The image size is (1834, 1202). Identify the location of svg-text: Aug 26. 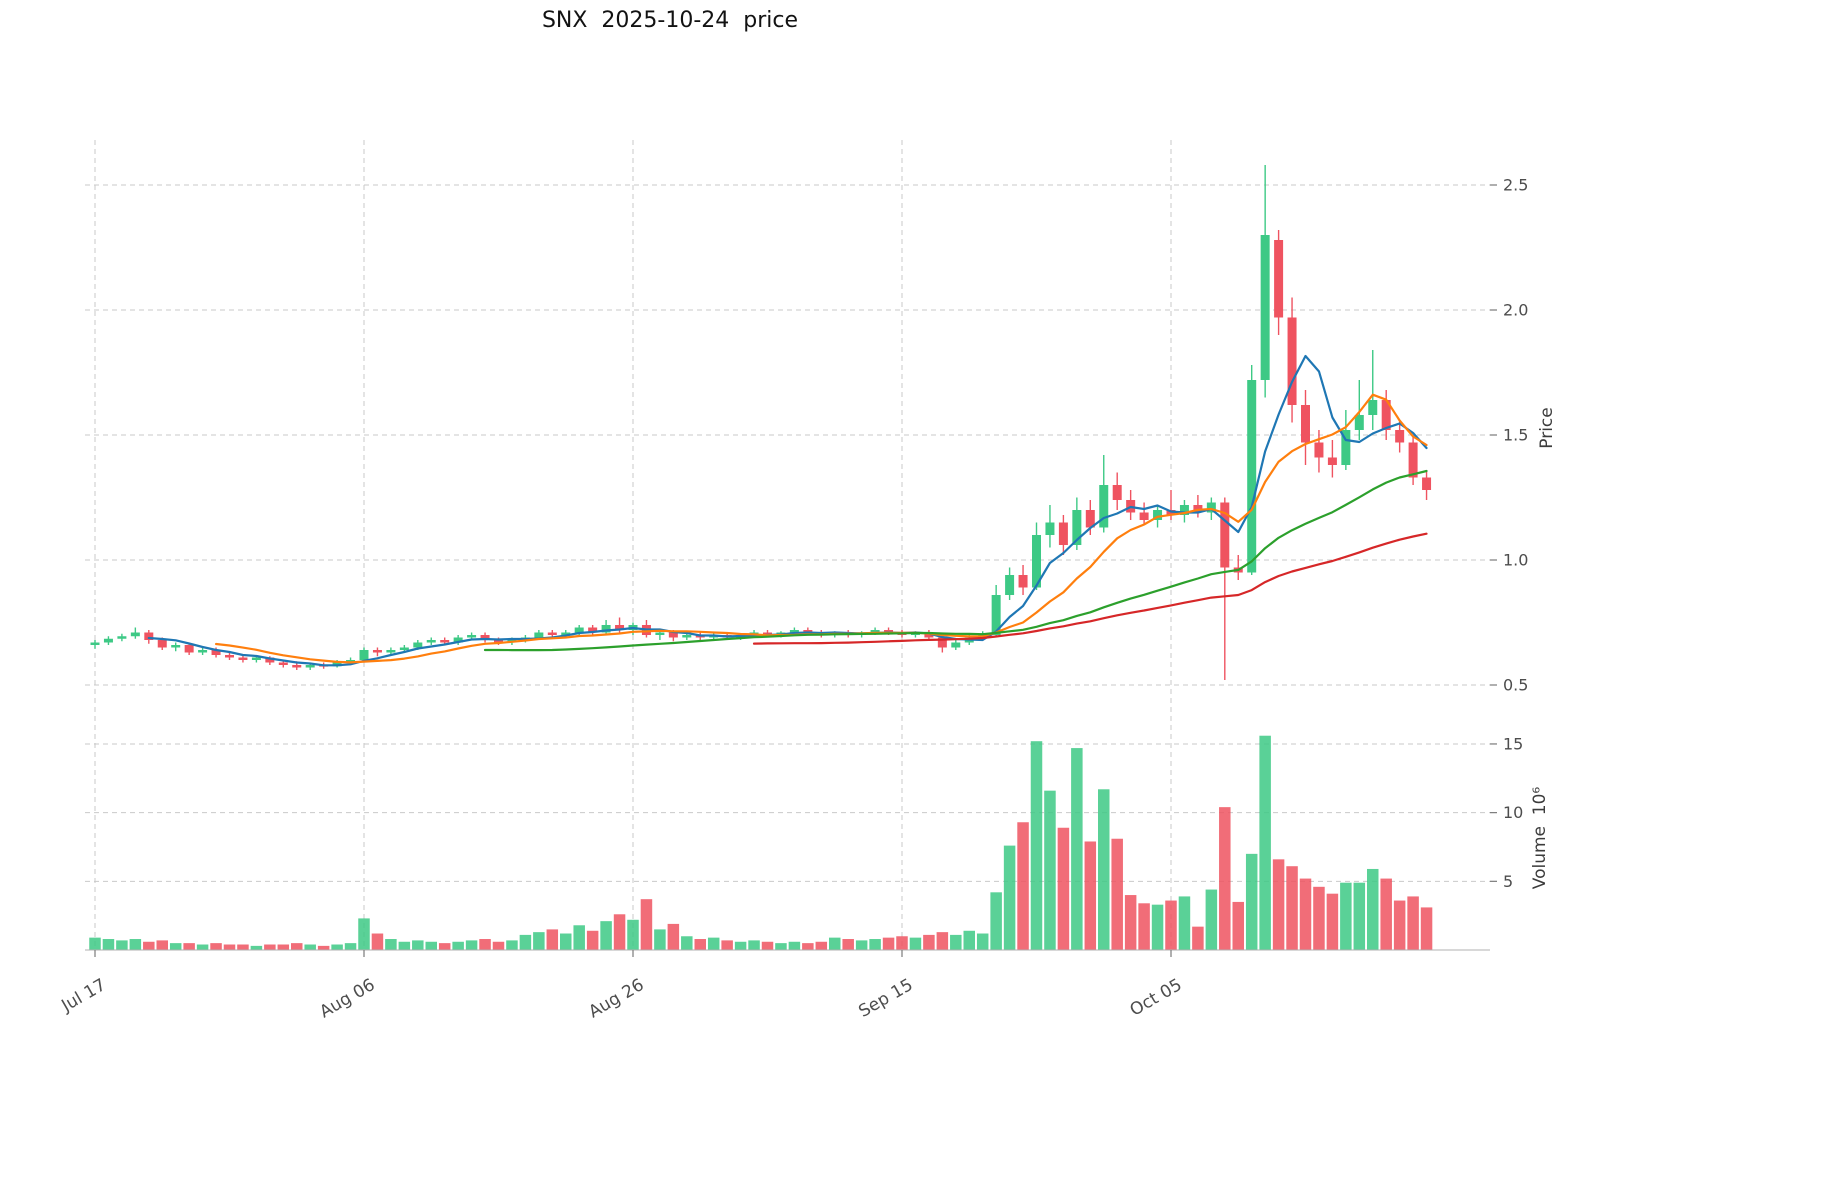
(616, 998).